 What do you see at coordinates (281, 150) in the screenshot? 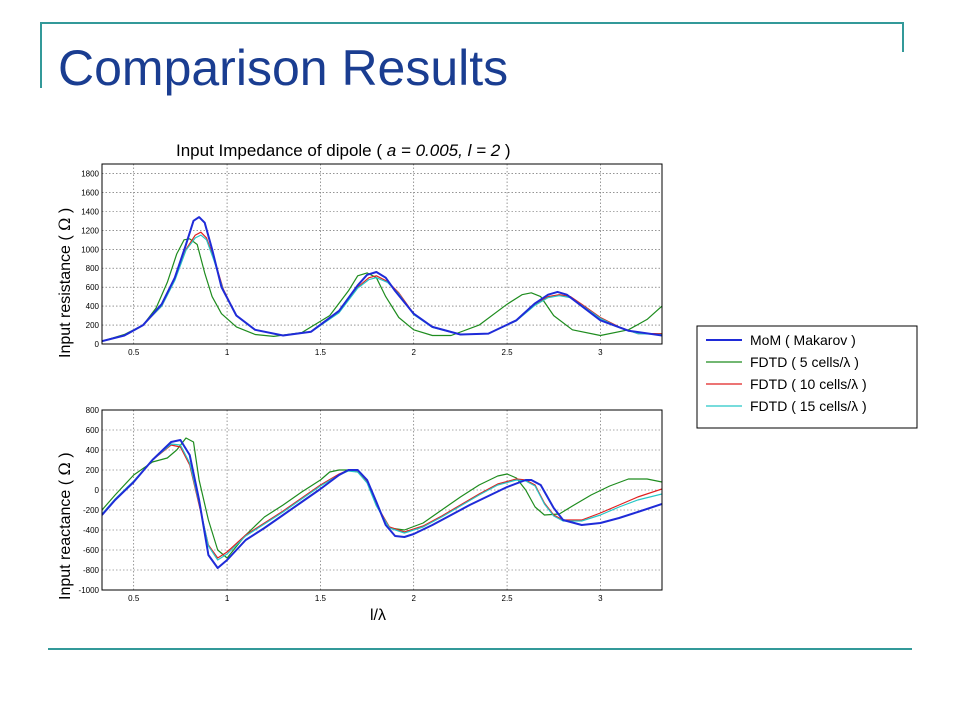
I see `chart-title-prefix: Input Impedance of dipole (` at bounding box center [281, 150].